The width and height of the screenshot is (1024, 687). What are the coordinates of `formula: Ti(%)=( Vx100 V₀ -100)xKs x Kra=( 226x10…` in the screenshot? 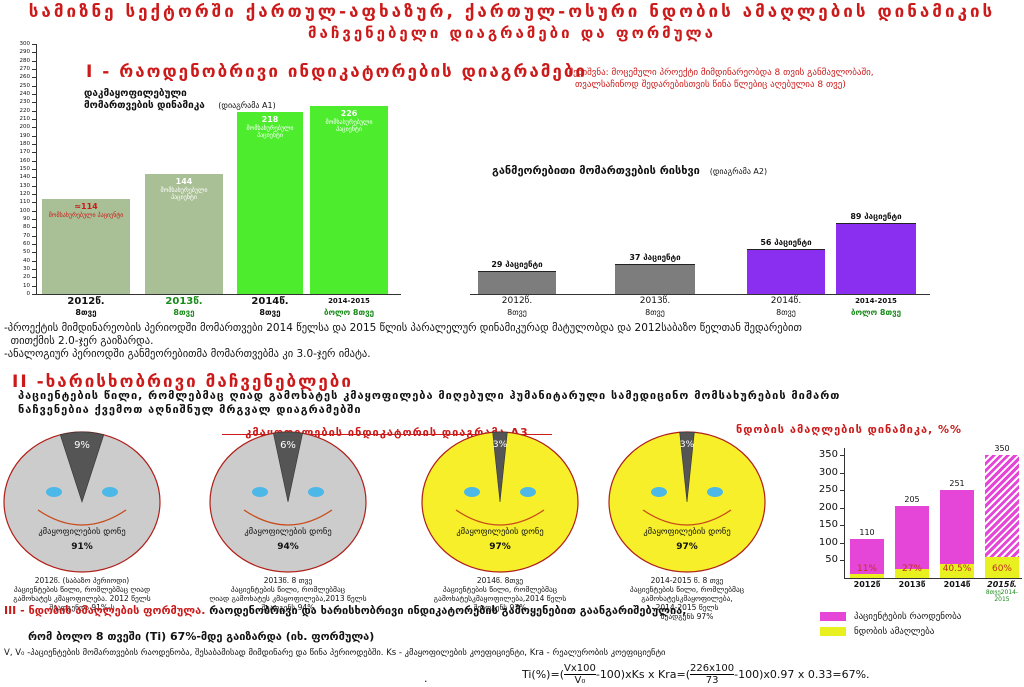 It's located at (696, 674).